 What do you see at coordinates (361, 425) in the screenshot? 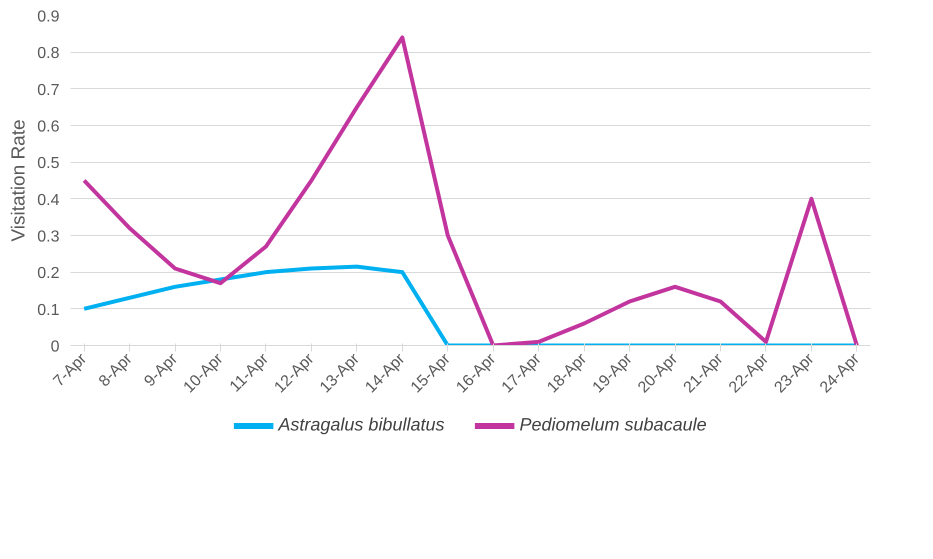
I see `legend-label: Astragalus bibullatus` at bounding box center [361, 425].